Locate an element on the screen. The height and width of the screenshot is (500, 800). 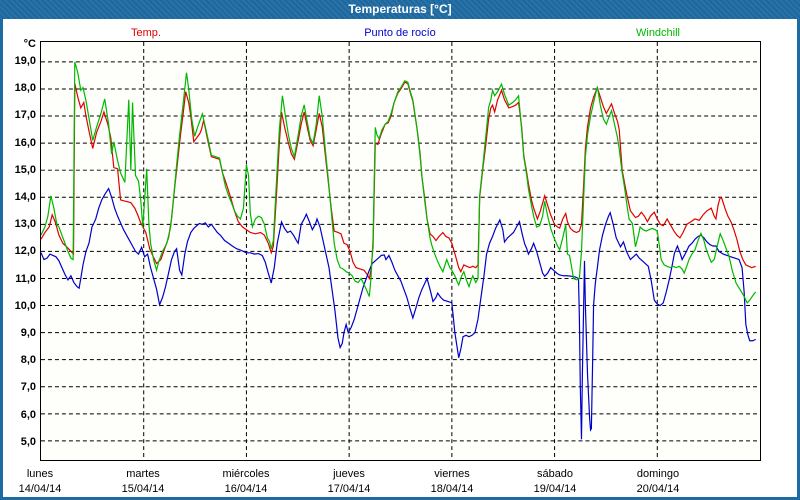
window-title-bar: Temperaturas [°C] is located at coordinates (400, 9).